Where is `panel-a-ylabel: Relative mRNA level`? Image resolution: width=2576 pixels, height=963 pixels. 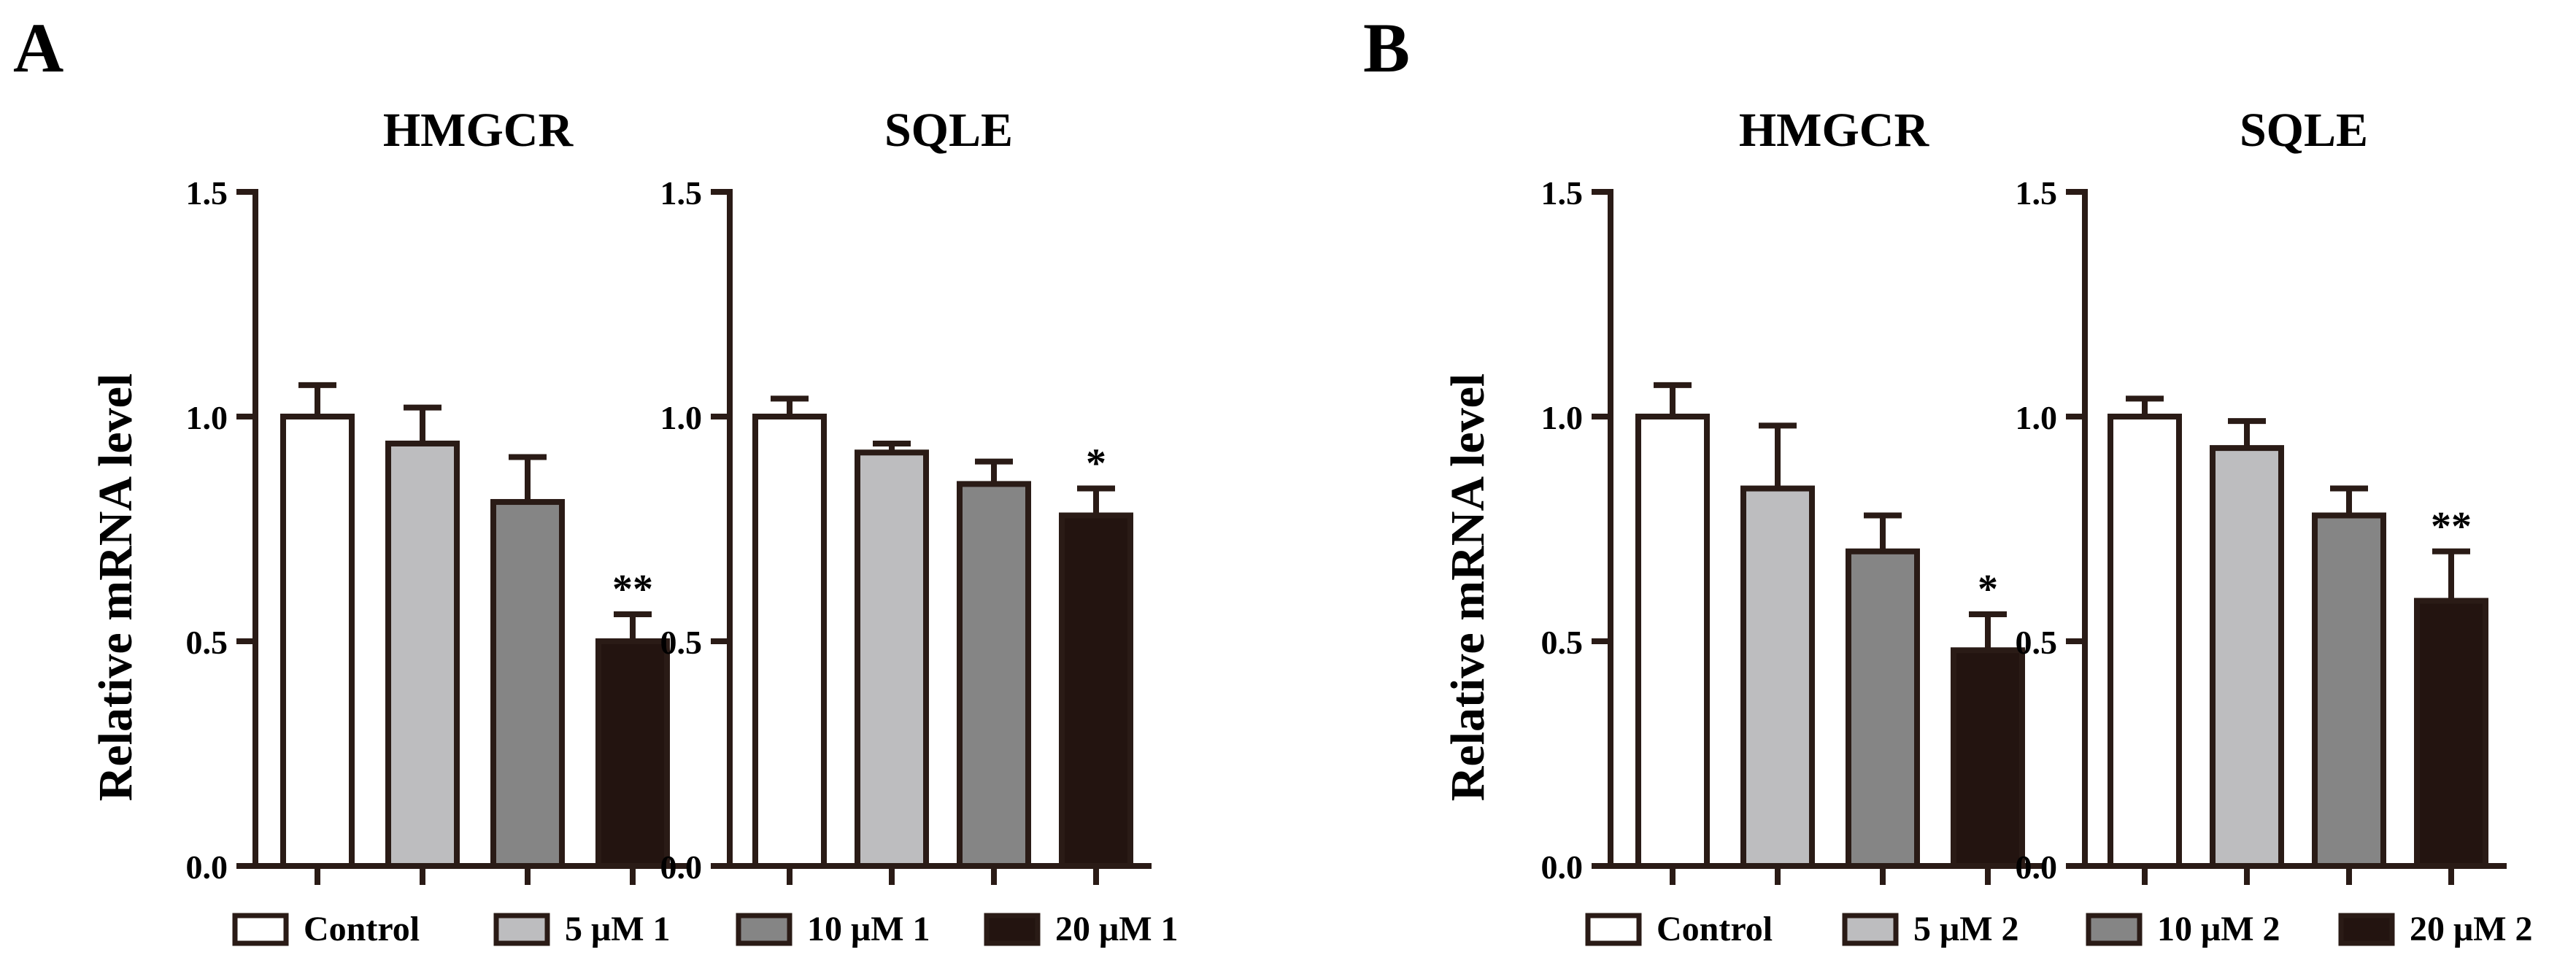 panel-a-ylabel: Relative mRNA level is located at coordinates (115, 588).